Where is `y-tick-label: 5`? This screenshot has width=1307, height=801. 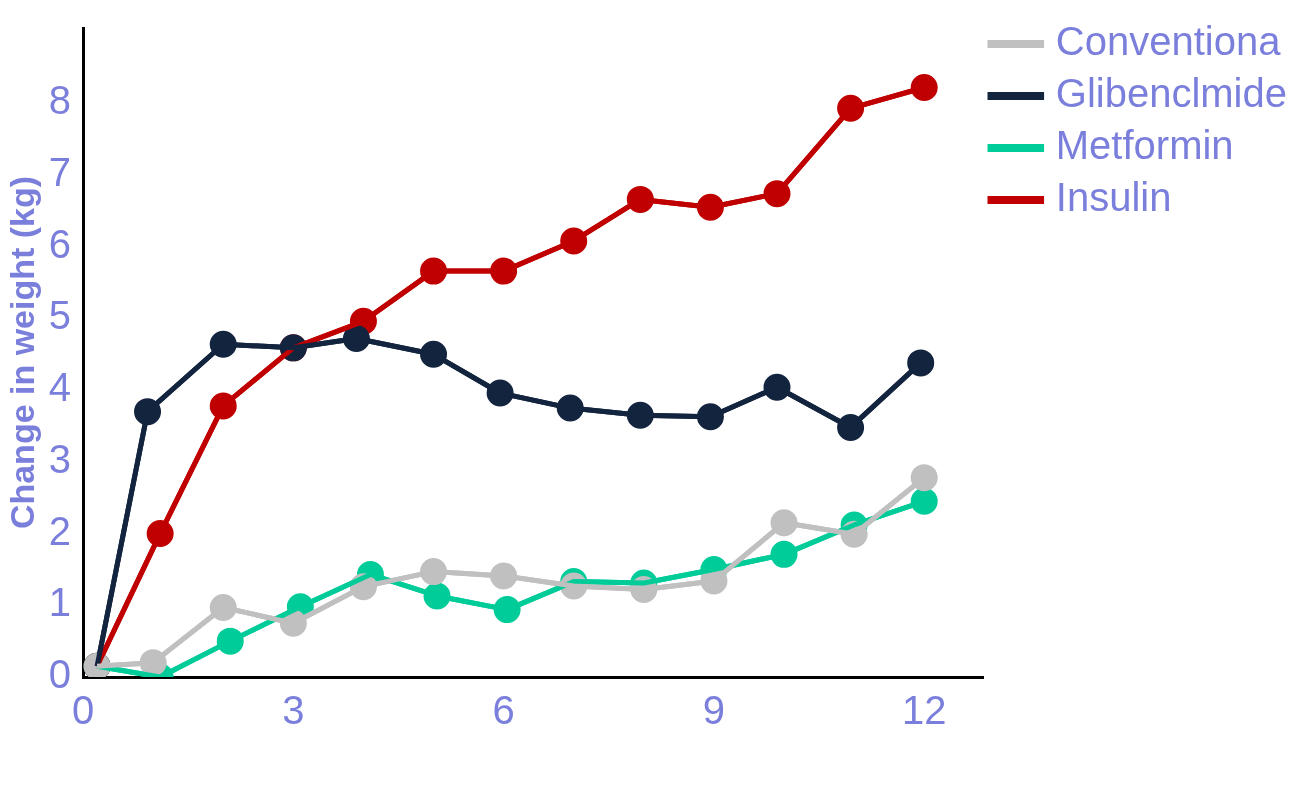
y-tick-label: 5 is located at coordinates (60, 315).